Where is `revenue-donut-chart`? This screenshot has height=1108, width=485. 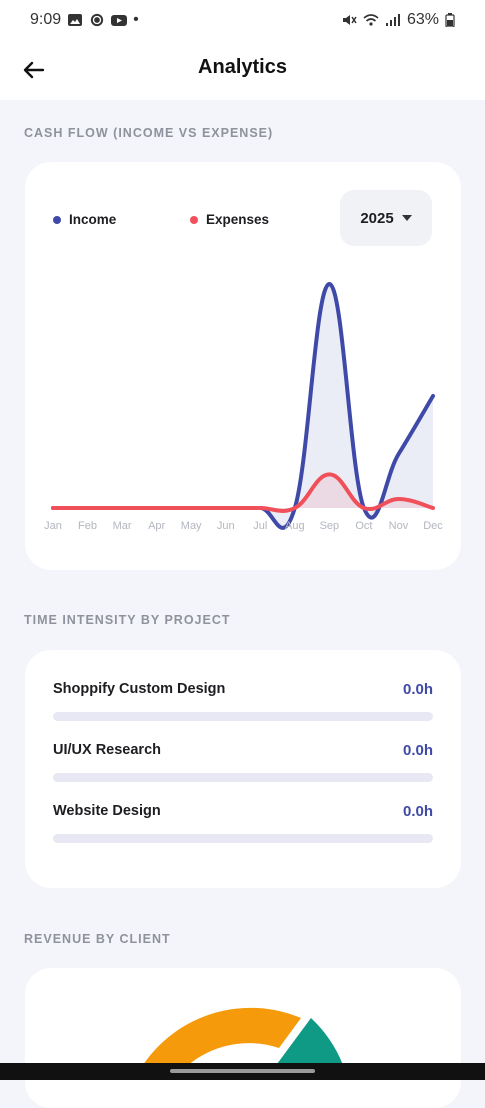
revenue-donut-chart is located at coordinates (243, 1041).